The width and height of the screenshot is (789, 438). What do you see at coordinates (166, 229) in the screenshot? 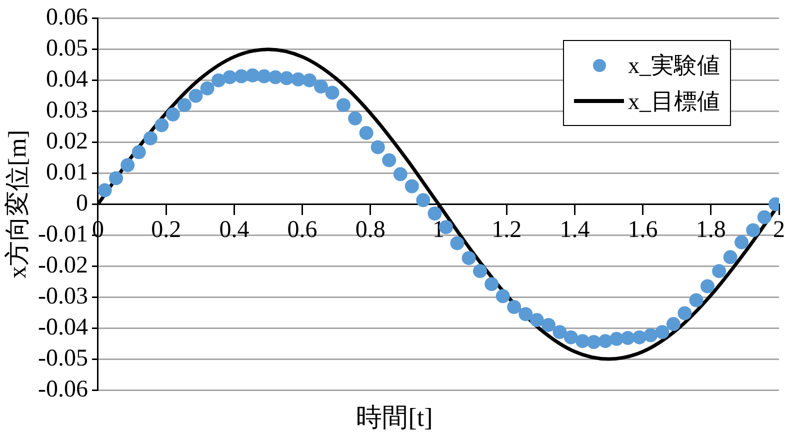
I see `x-tick-label: 0.2` at bounding box center [166, 229].